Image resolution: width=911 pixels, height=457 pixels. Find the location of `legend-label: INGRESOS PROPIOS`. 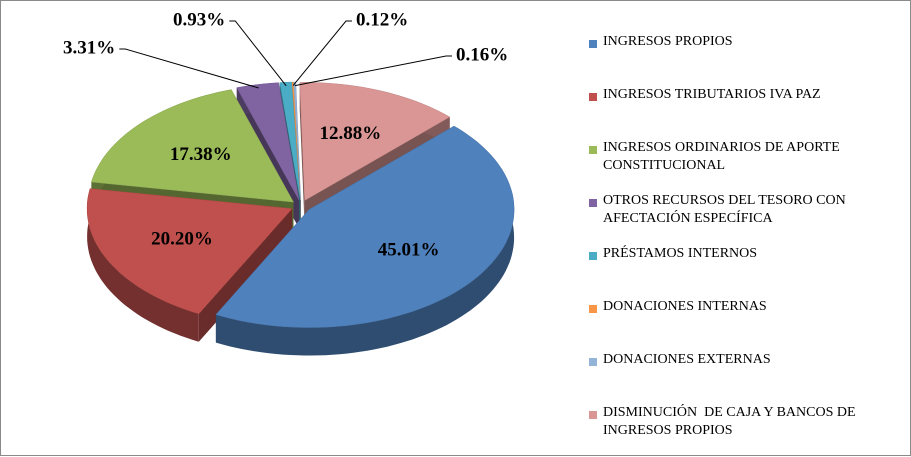

legend-label: INGRESOS PROPIOS is located at coordinates (668, 41).